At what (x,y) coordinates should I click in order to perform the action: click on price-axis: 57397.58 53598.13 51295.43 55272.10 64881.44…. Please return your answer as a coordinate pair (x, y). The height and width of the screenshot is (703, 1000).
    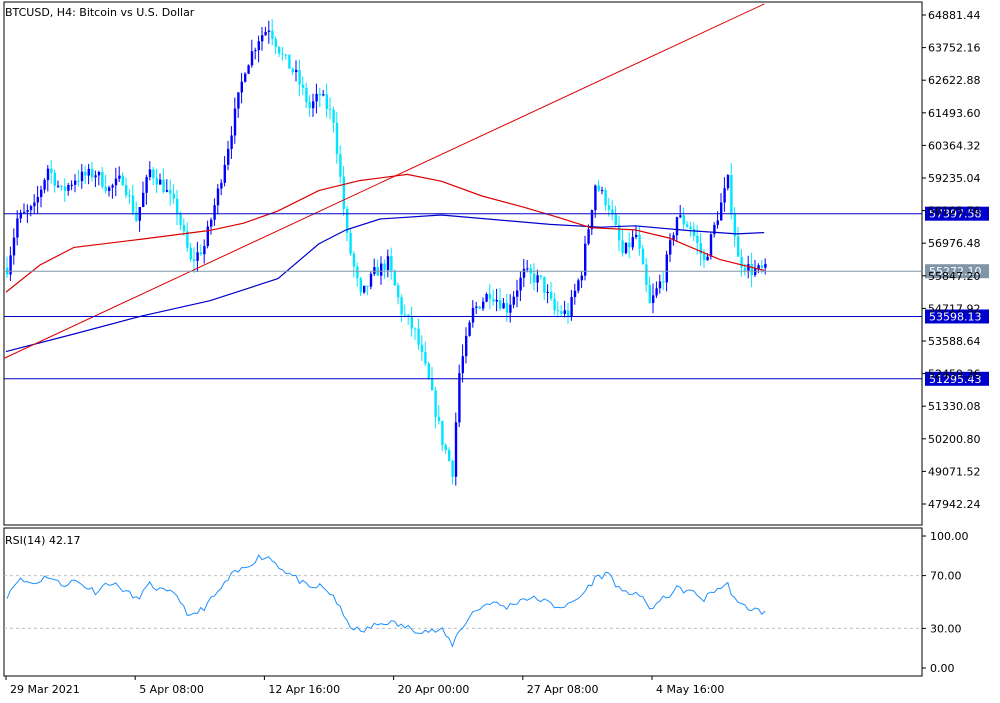
    Looking at the image, I should click on (955, 260).